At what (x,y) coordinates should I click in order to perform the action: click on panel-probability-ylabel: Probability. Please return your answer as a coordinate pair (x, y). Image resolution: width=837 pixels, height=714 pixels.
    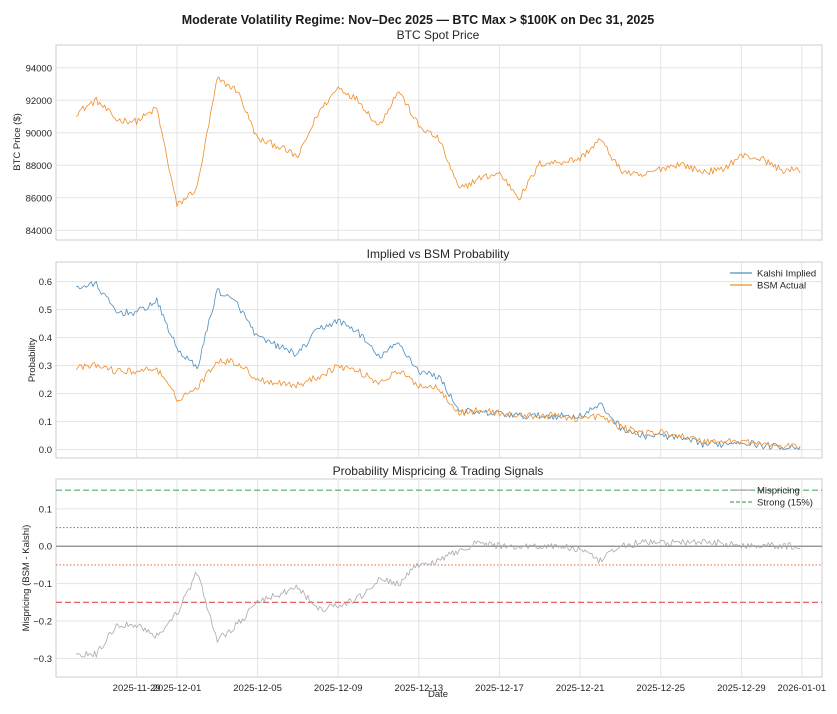
    Looking at the image, I should click on (32, 360).